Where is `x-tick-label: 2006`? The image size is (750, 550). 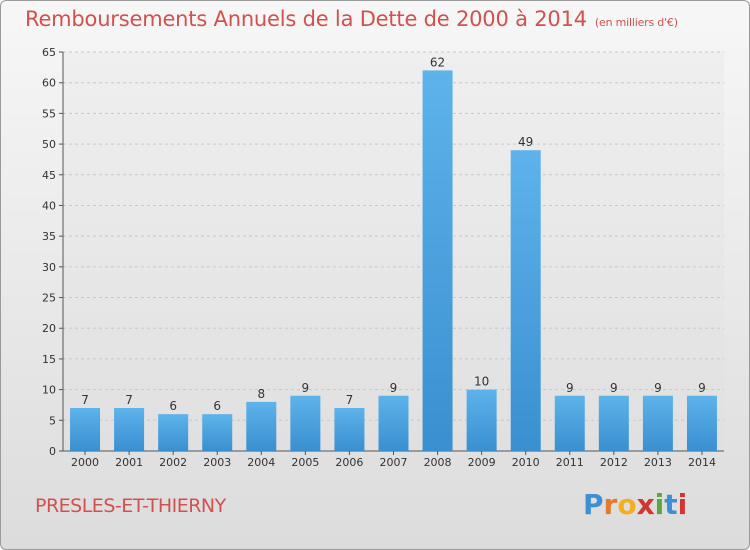
x-tick-label: 2006 is located at coordinates (349, 462).